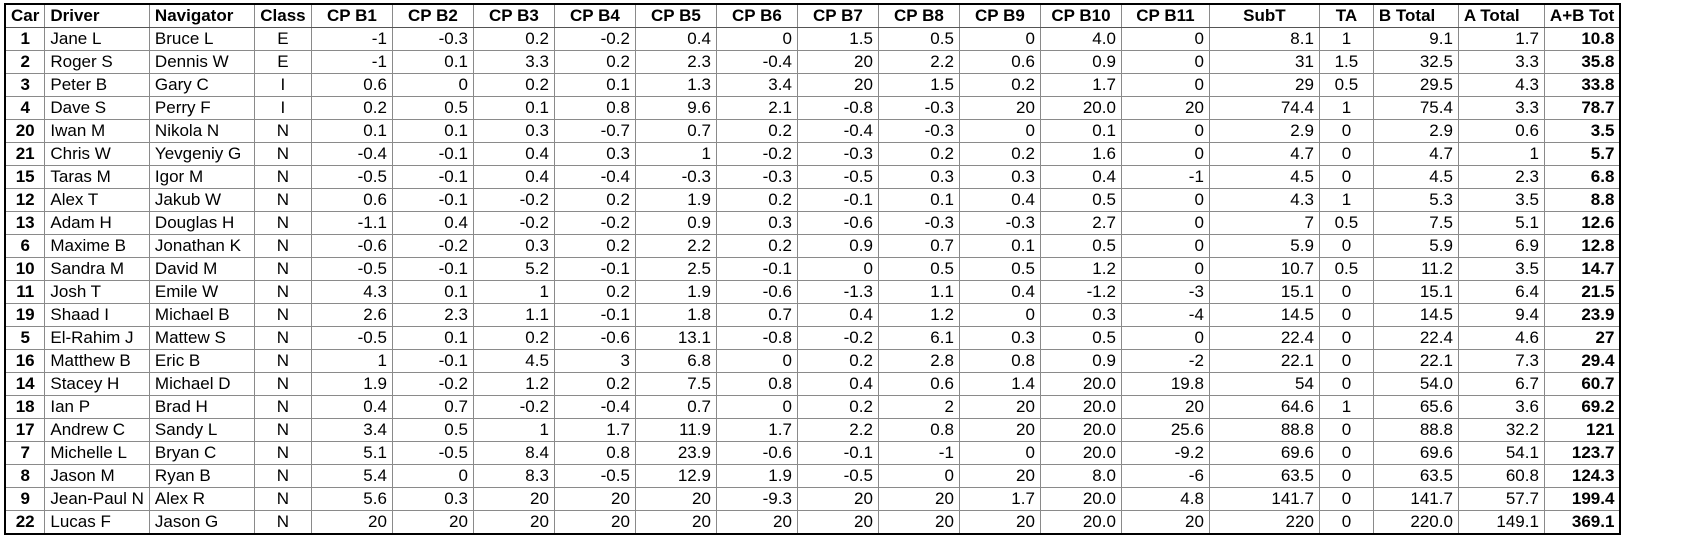  I want to click on car-number-cell: 10, so click(25, 269).